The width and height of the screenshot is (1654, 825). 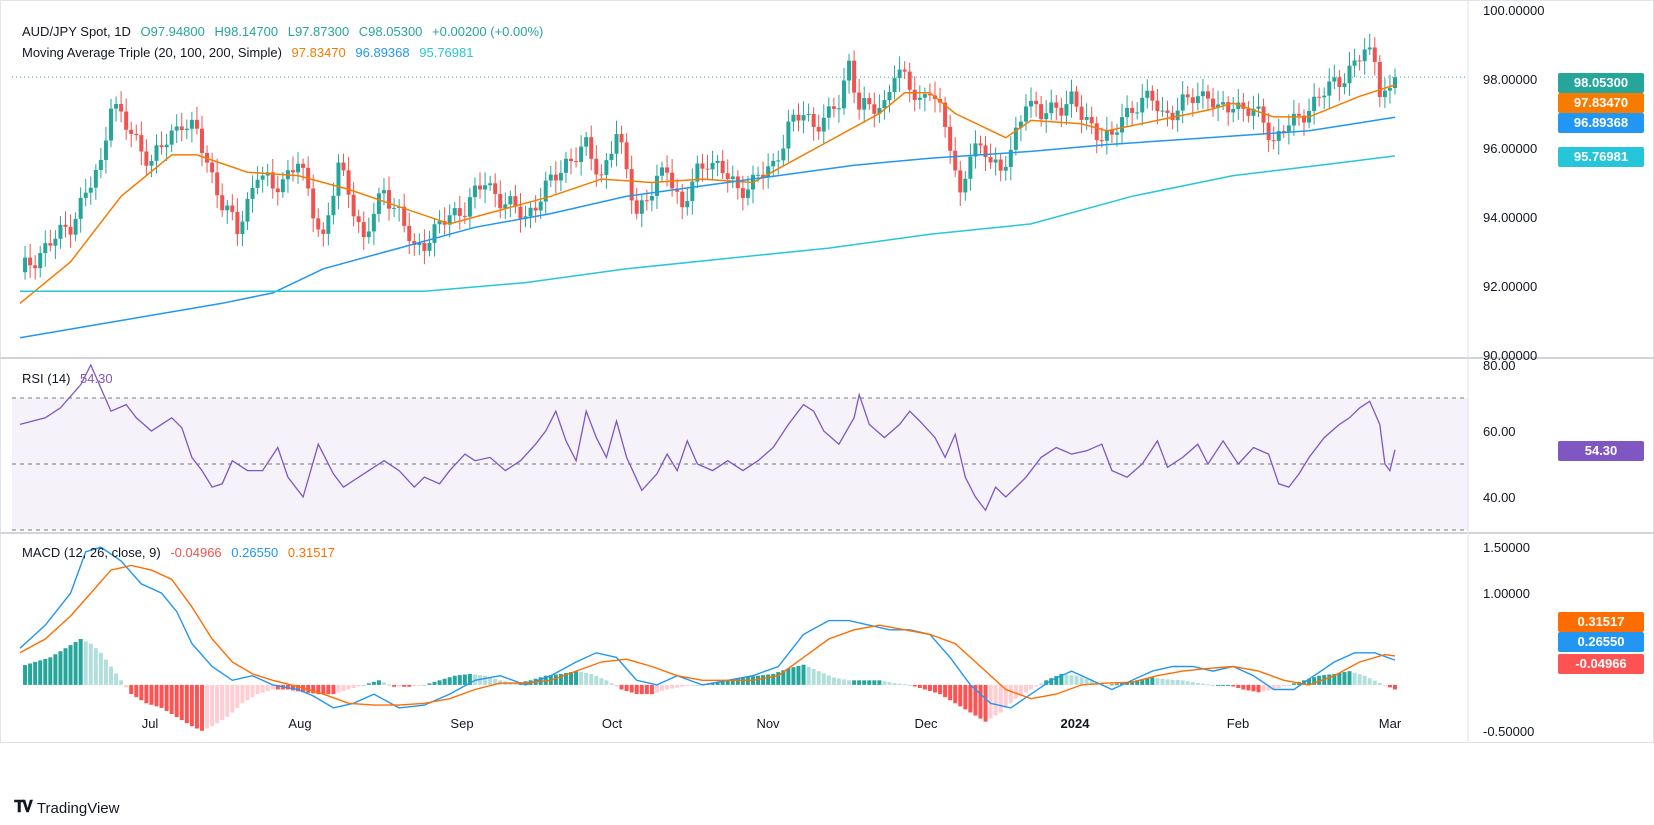 I want to click on macd-hist-value: -0.04966, so click(x=196, y=552).